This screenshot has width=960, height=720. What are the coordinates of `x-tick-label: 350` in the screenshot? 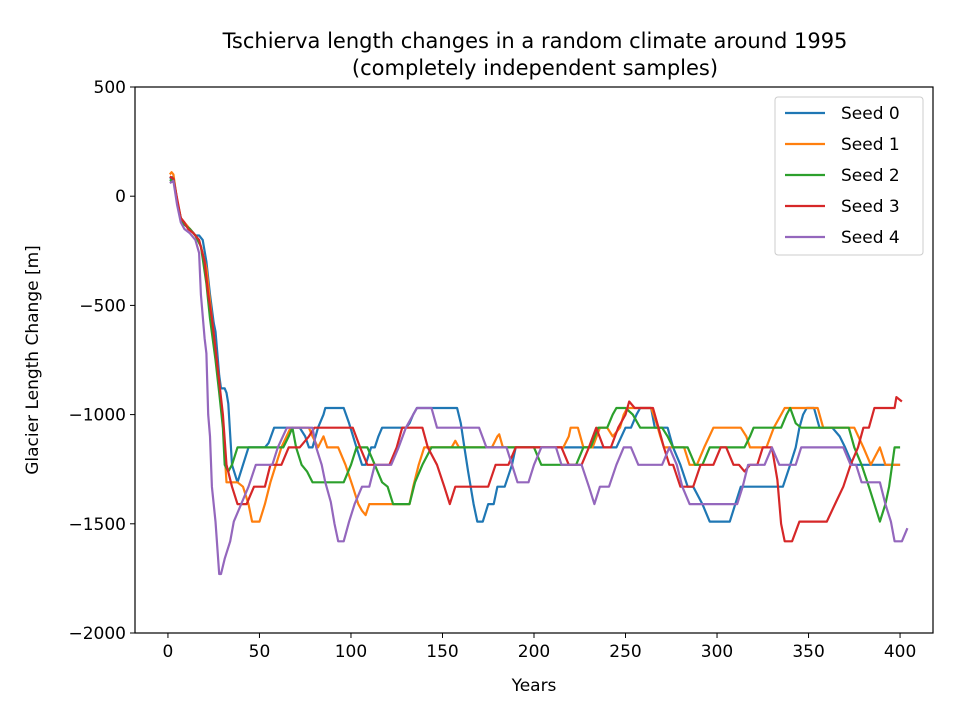 It's located at (808, 652).